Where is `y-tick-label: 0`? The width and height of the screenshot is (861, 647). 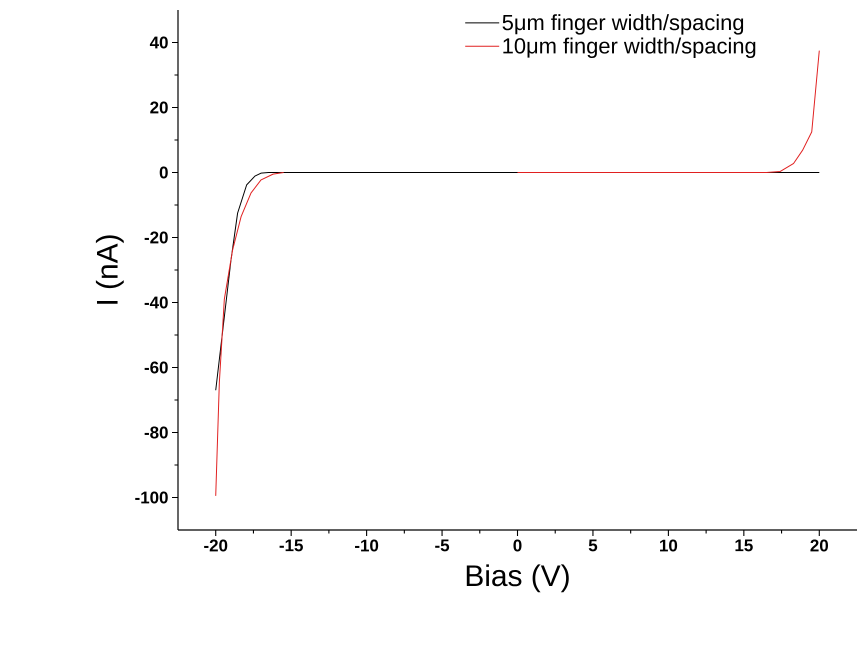 y-tick-label: 0 is located at coordinates (164, 172).